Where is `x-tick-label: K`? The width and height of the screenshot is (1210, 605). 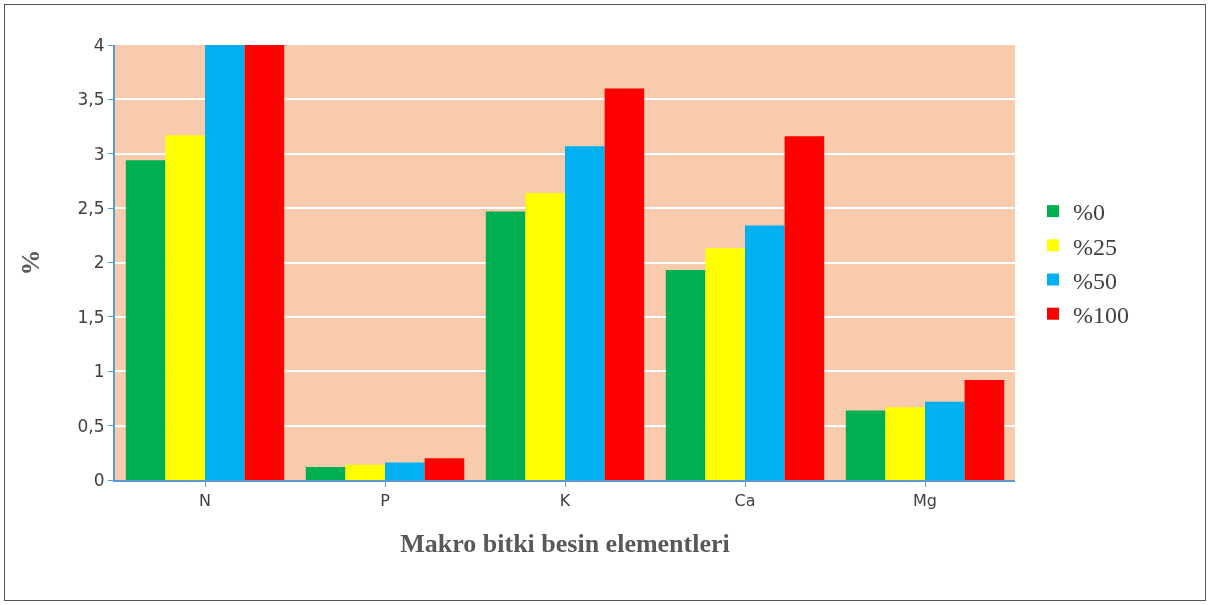 x-tick-label: K is located at coordinates (565, 501).